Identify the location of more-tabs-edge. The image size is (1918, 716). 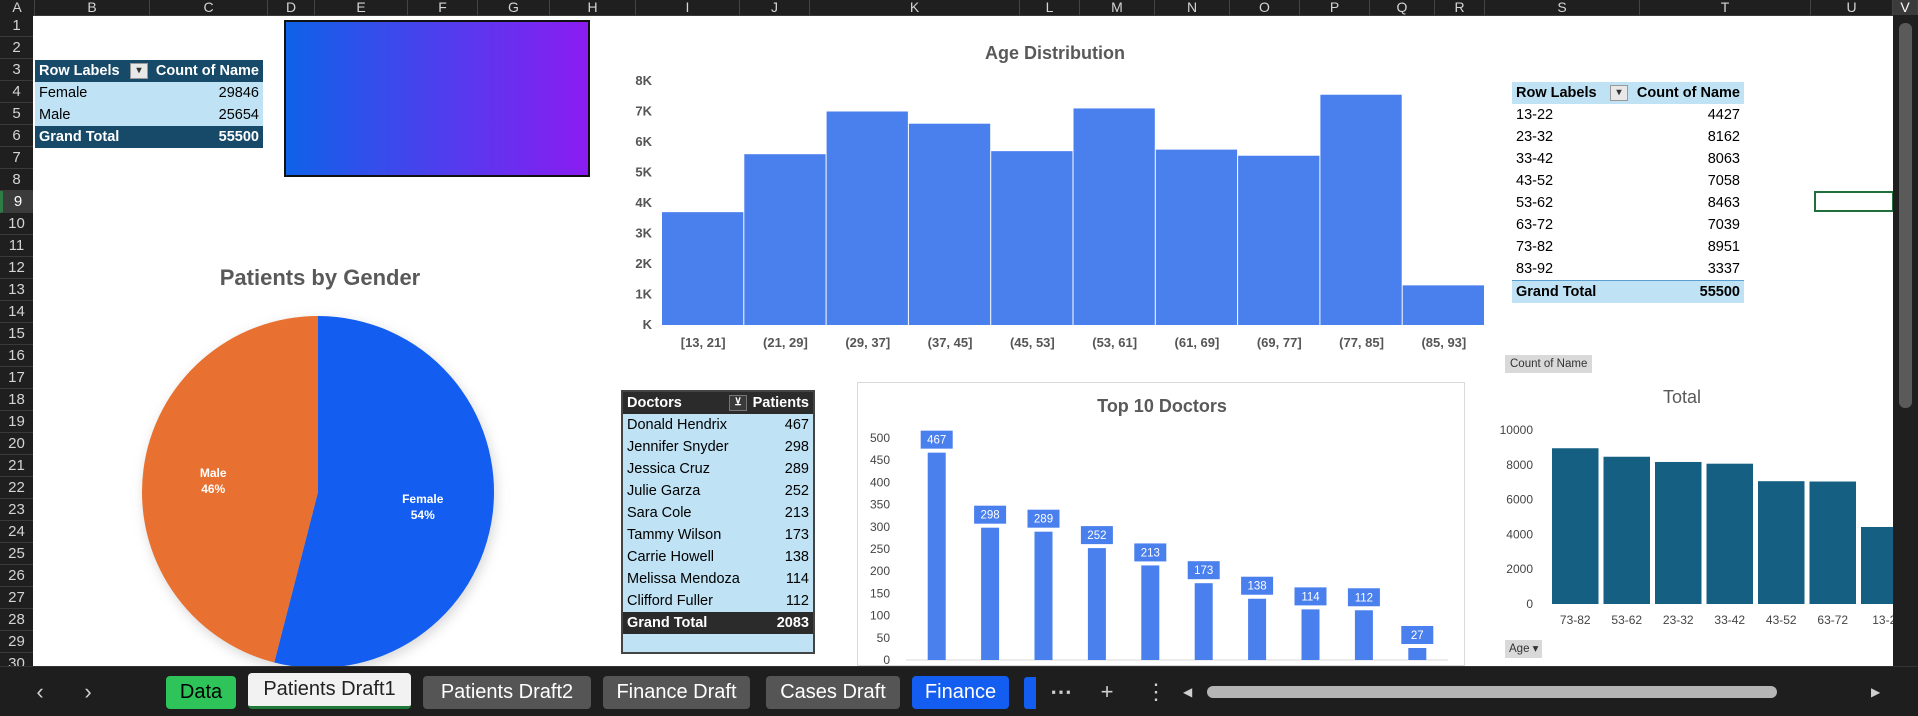
(1030, 693).